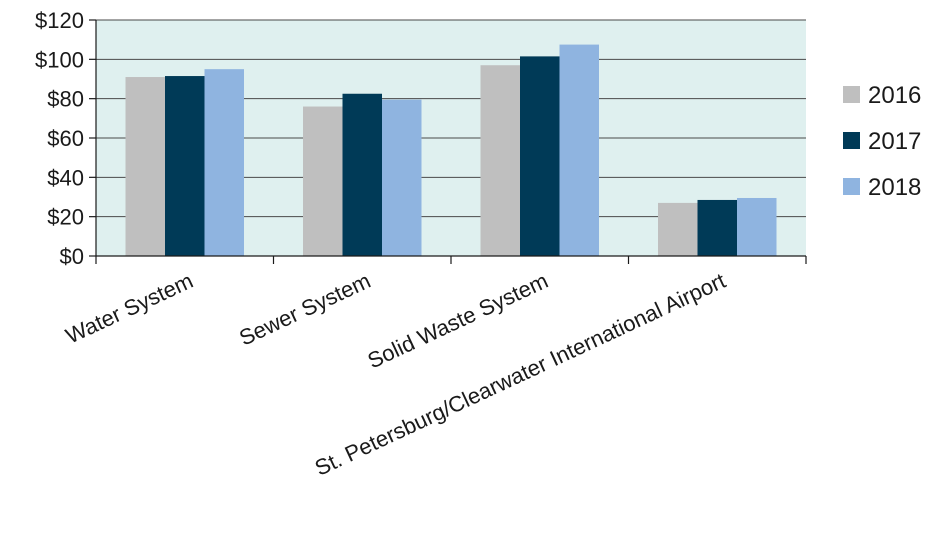 The width and height of the screenshot is (926, 550). Describe the element at coordinates (59, 20) in the screenshot. I see `y-tick-label: $120` at that location.